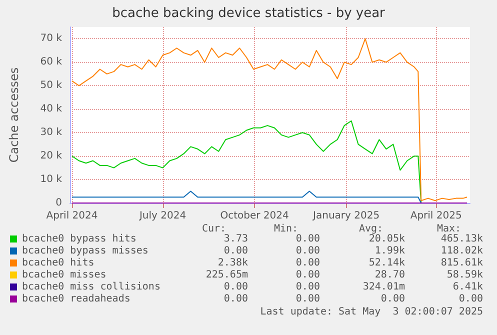 This screenshot has height=335, width=497. Describe the element at coordinates (436, 216) in the screenshot. I see `x-tick-label: April 2025` at that location.